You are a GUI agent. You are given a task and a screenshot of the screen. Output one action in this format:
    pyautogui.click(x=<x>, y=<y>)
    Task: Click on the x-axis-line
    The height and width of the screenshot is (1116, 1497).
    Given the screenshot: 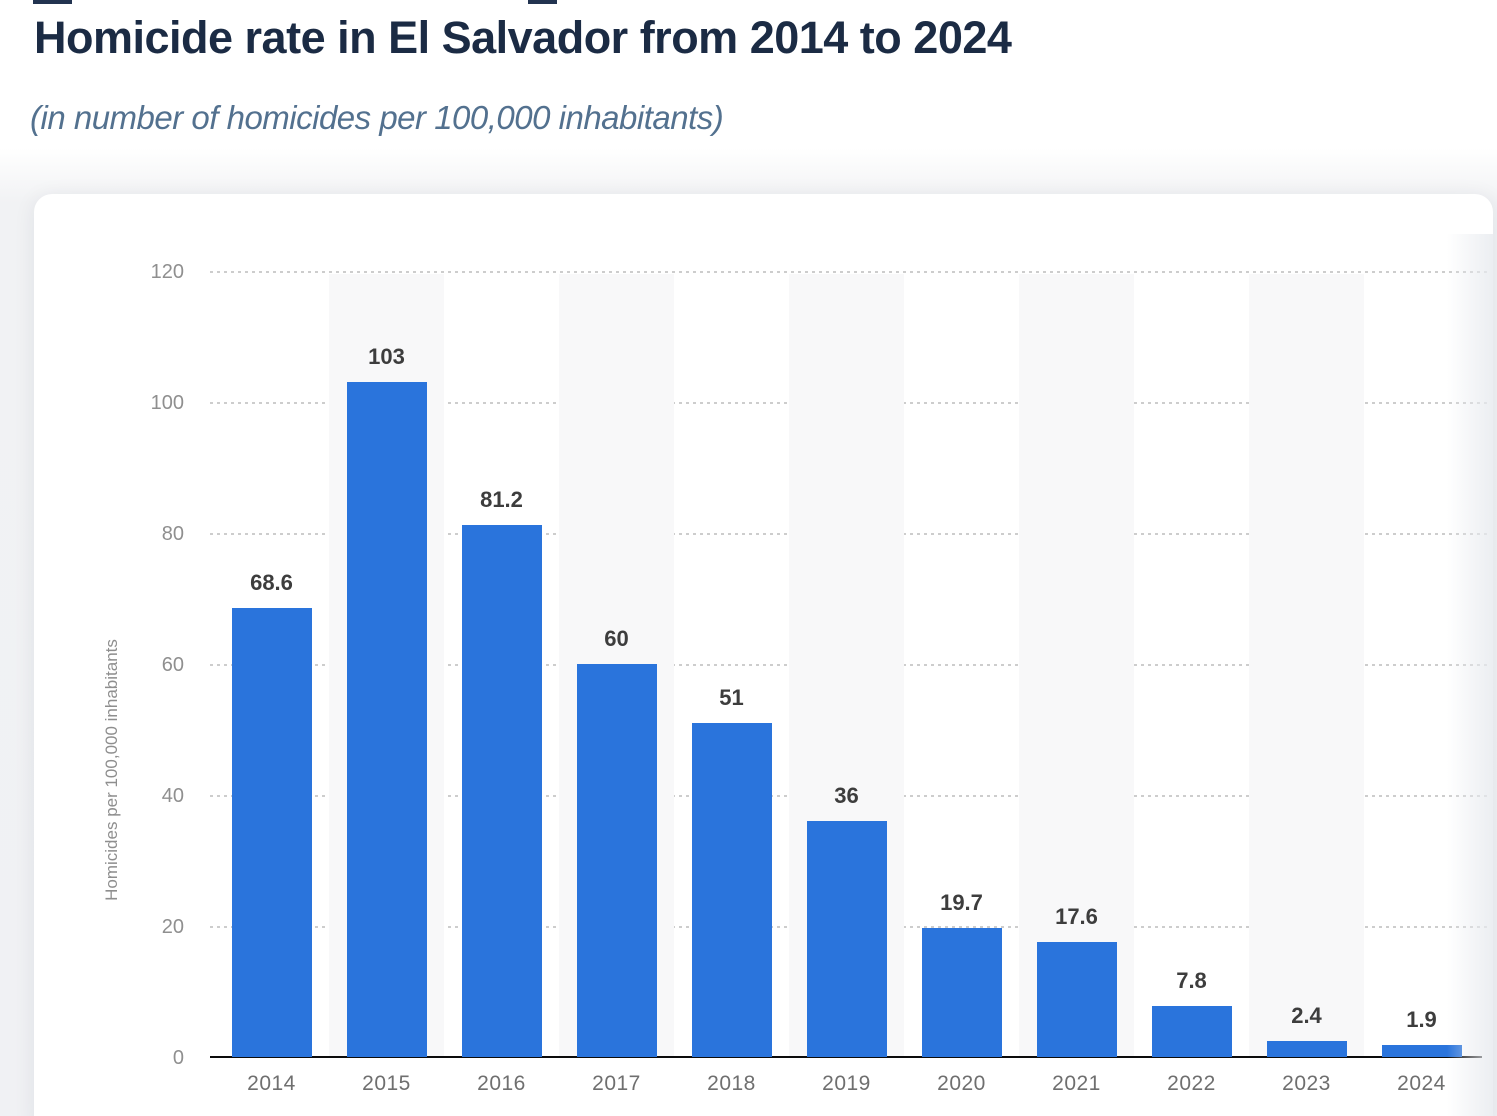 What is the action you would take?
    pyautogui.click(x=846, y=1057)
    